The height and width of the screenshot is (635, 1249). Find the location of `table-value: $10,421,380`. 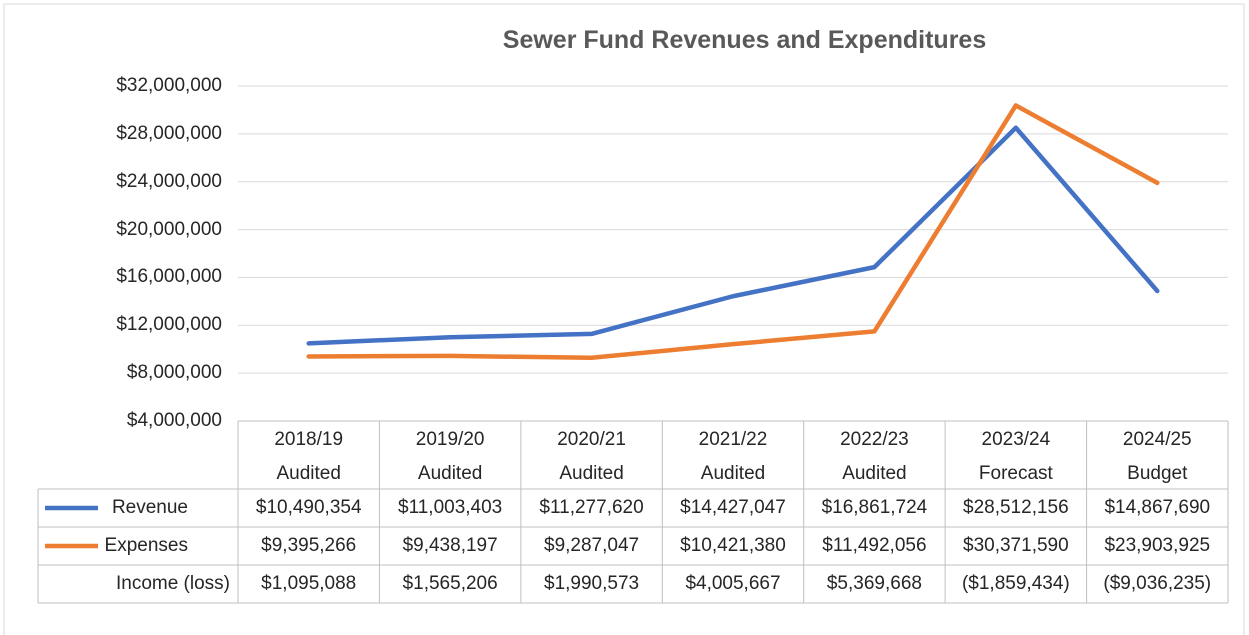

table-value: $10,421,380 is located at coordinates (733, 545).